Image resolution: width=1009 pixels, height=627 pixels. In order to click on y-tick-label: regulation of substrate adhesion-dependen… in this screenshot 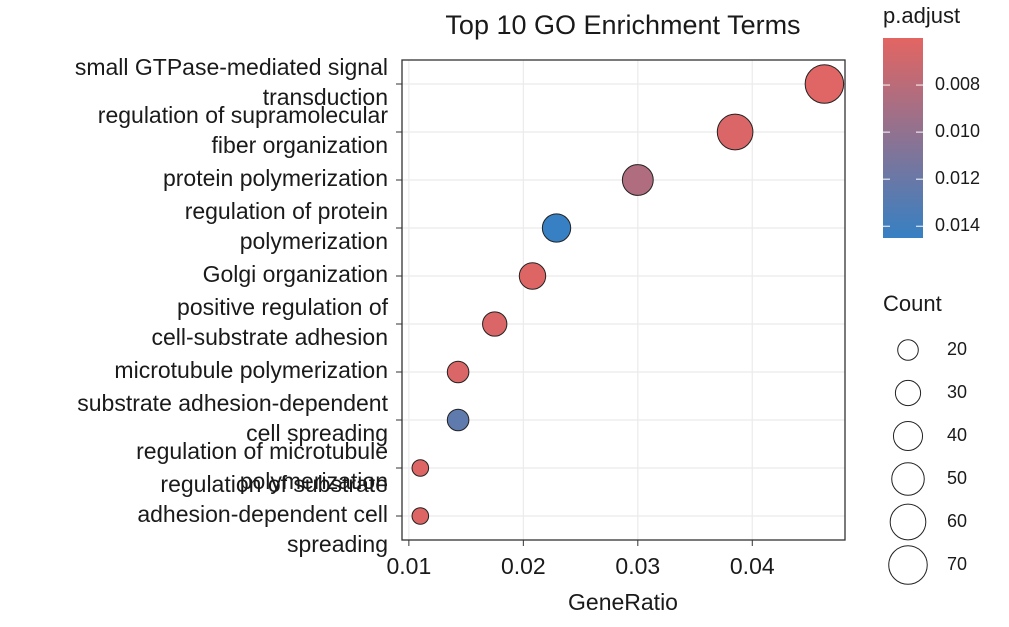, I will do `click(262, 514)`.